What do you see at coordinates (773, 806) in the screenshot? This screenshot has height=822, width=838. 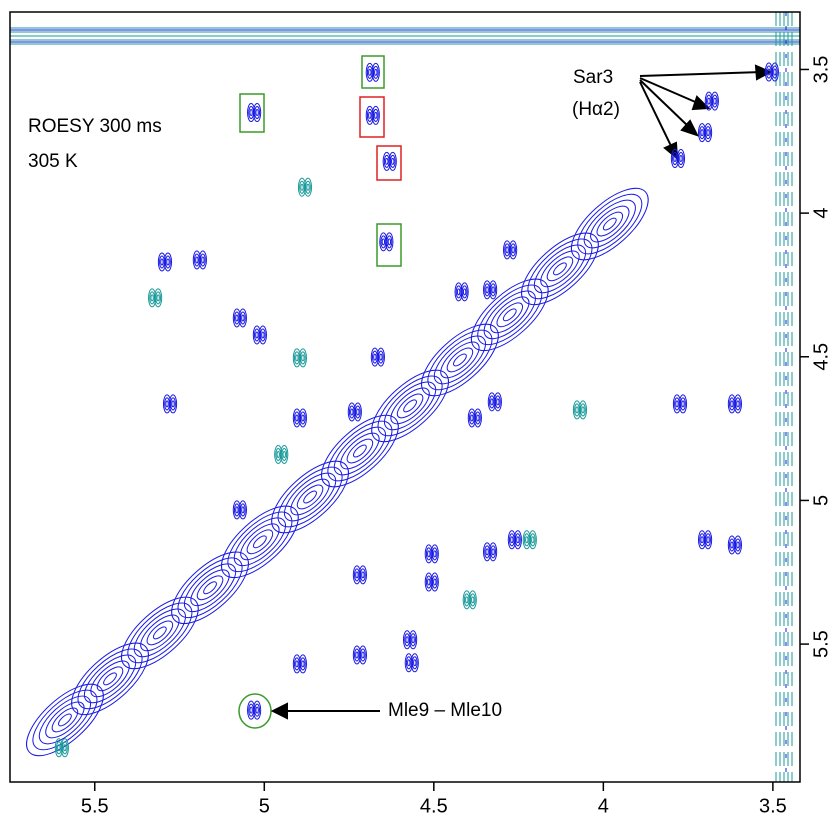 I see `x-tick-label: 3.5` at bounding box center [773, 806].